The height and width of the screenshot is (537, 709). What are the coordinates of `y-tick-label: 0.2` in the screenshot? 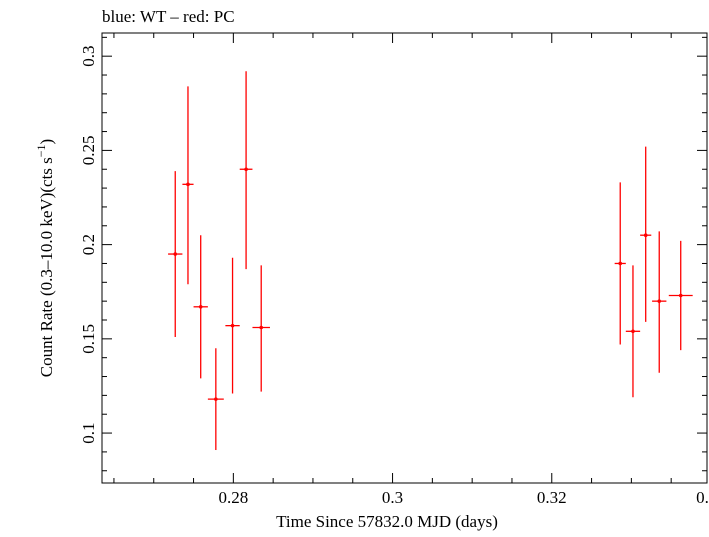 It's located at (88, 244).